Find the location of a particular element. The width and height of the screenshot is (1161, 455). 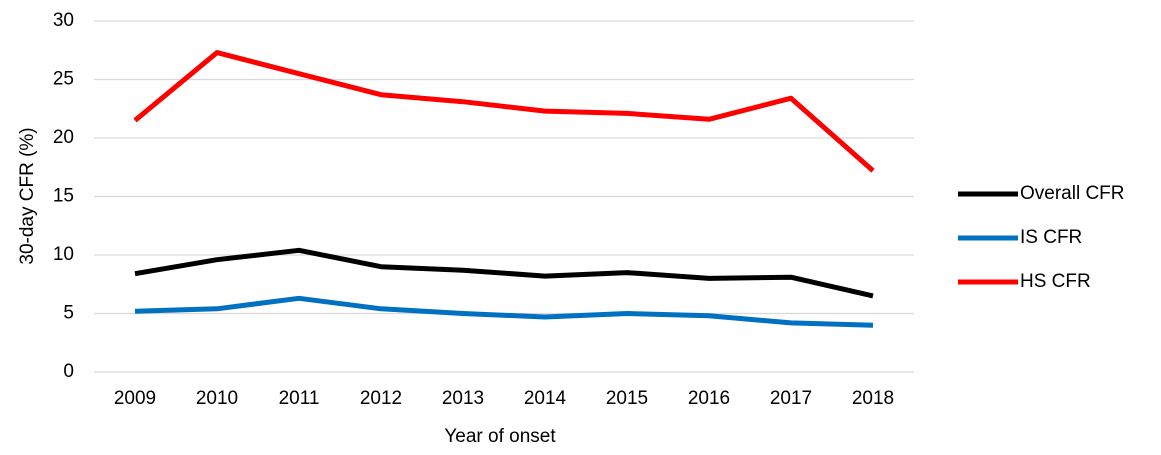

y-tick-label: 30 is located at coordinates (63, 20).